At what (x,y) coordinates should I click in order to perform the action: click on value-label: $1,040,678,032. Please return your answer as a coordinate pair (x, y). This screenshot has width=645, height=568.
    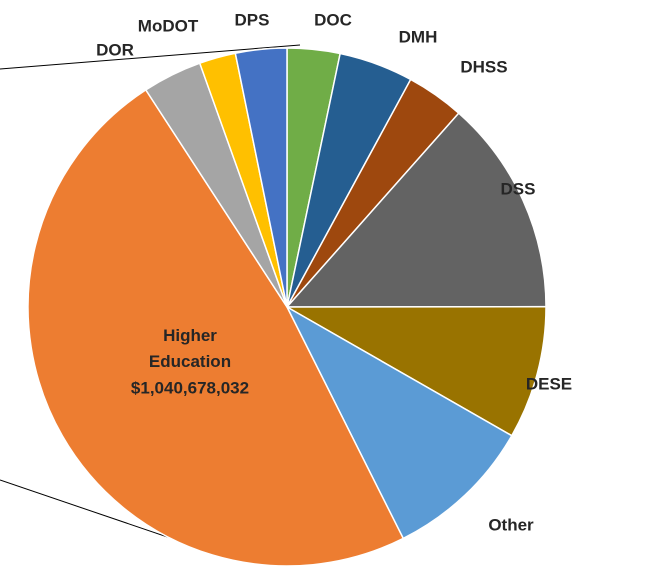
    Looking at the image, I should click on (190, 387).